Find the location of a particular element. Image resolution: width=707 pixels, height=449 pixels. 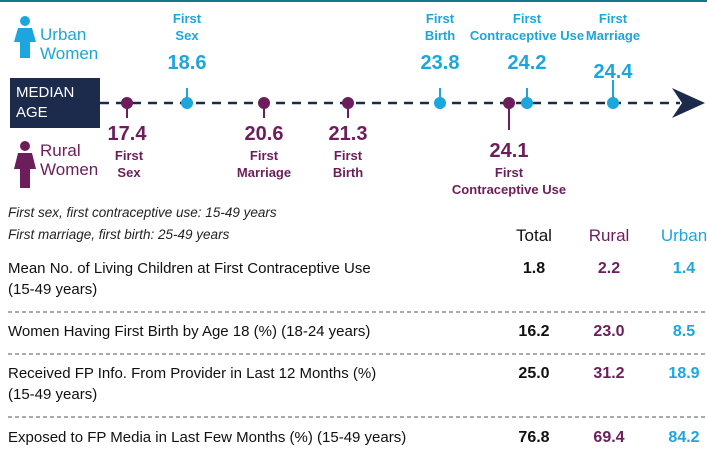

urban-event-label: First Birth is located at coordinates (440, 27).